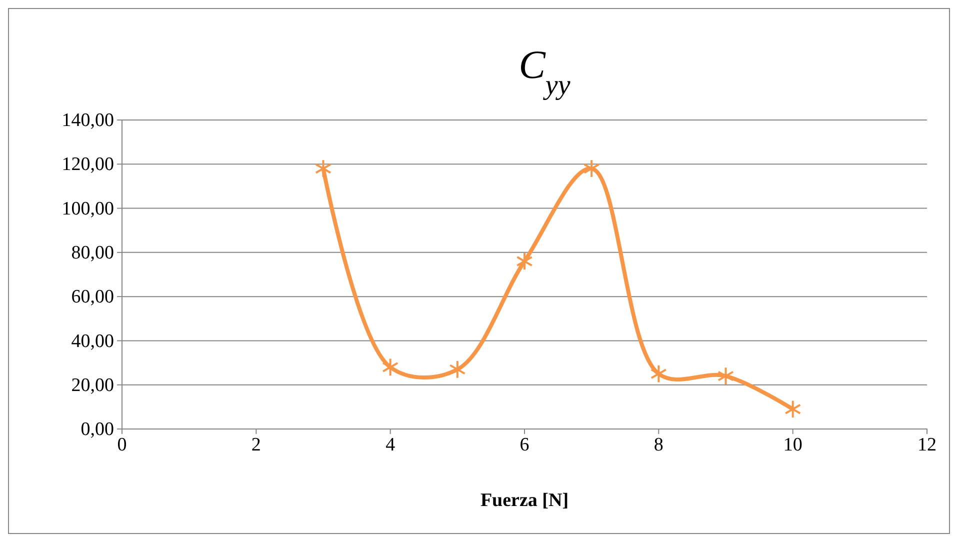 Image resolution: width=958 pixels, height=542 pixels. Describe the element at coordinates (256, 445) in the screenshot. I see `x-tick-label: 2` at that location.